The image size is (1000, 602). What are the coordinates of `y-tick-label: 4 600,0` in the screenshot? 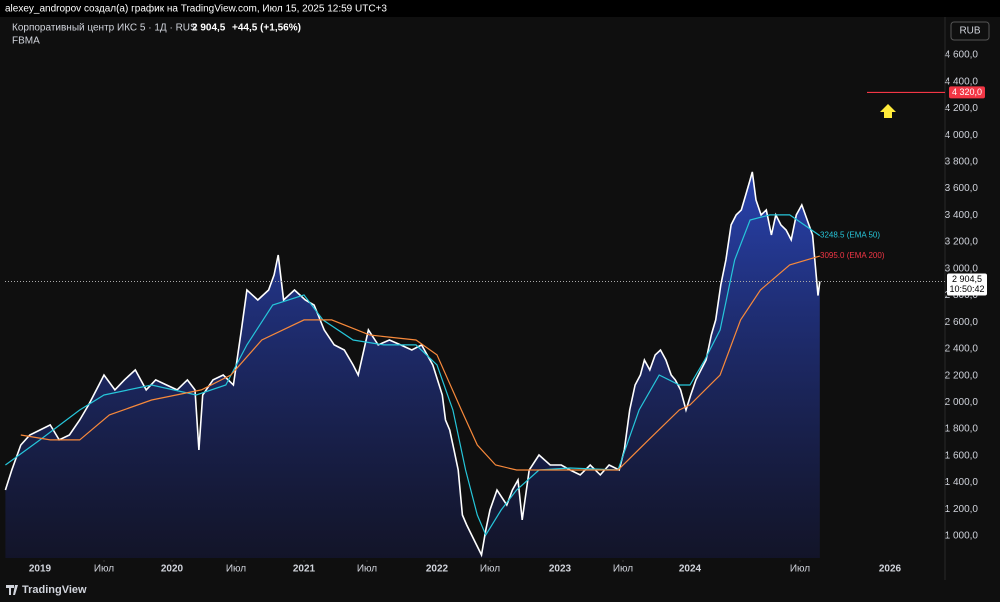 It's located at (962, 55).